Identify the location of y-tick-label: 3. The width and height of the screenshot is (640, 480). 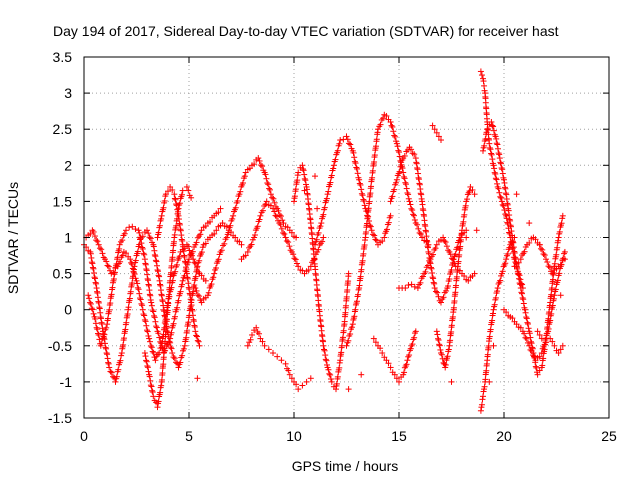
(68, 93).